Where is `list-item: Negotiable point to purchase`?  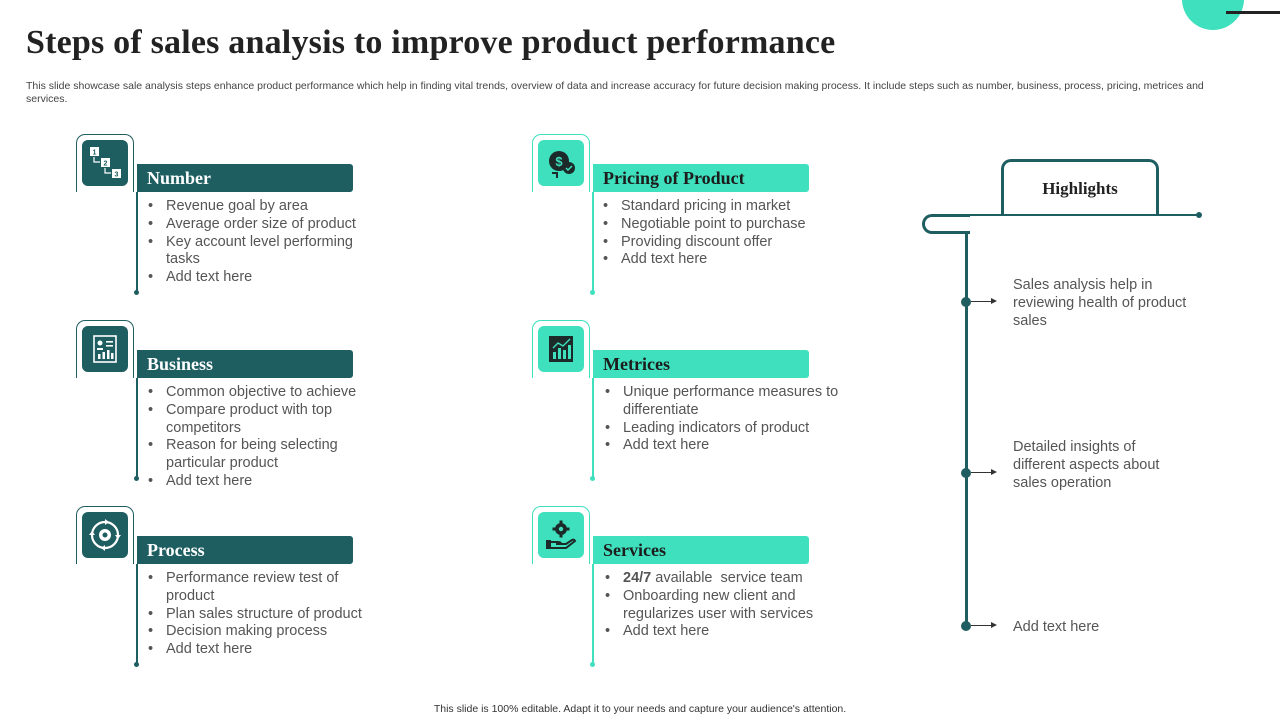 list-item: Negotiable point to purchase is located at coordinates (704, 225).